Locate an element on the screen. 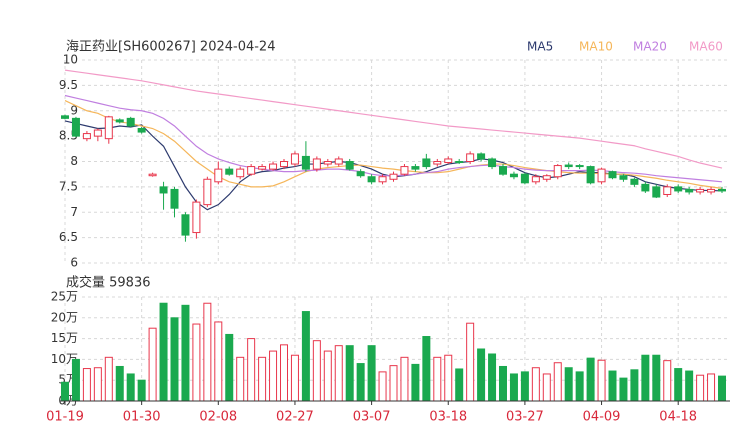 This screenshot has width=740, height=440. x-tick-label: 04-18 is located at coordinates (678, 417).